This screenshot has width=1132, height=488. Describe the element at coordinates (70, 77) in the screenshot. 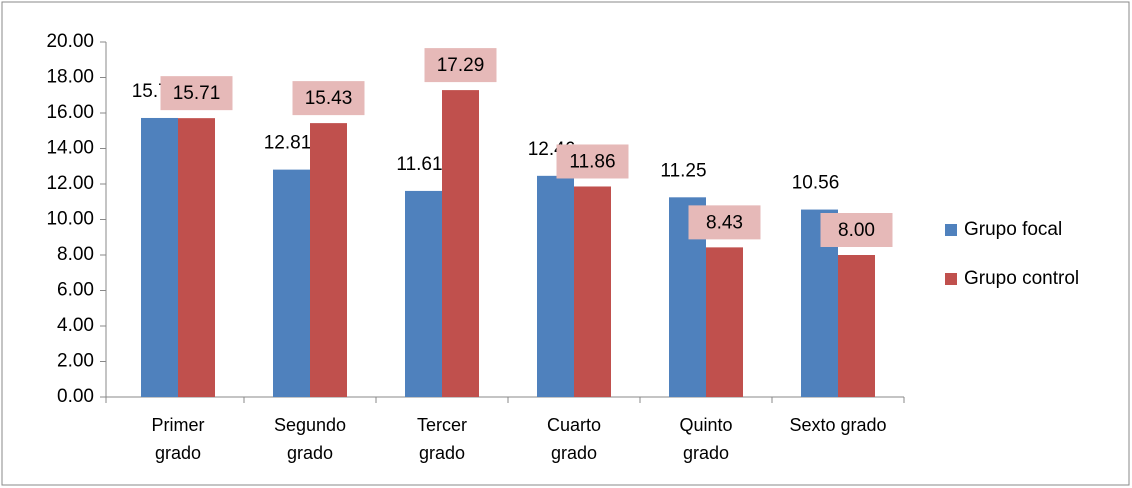

I see `y-tick-label: 18.00` at that location.